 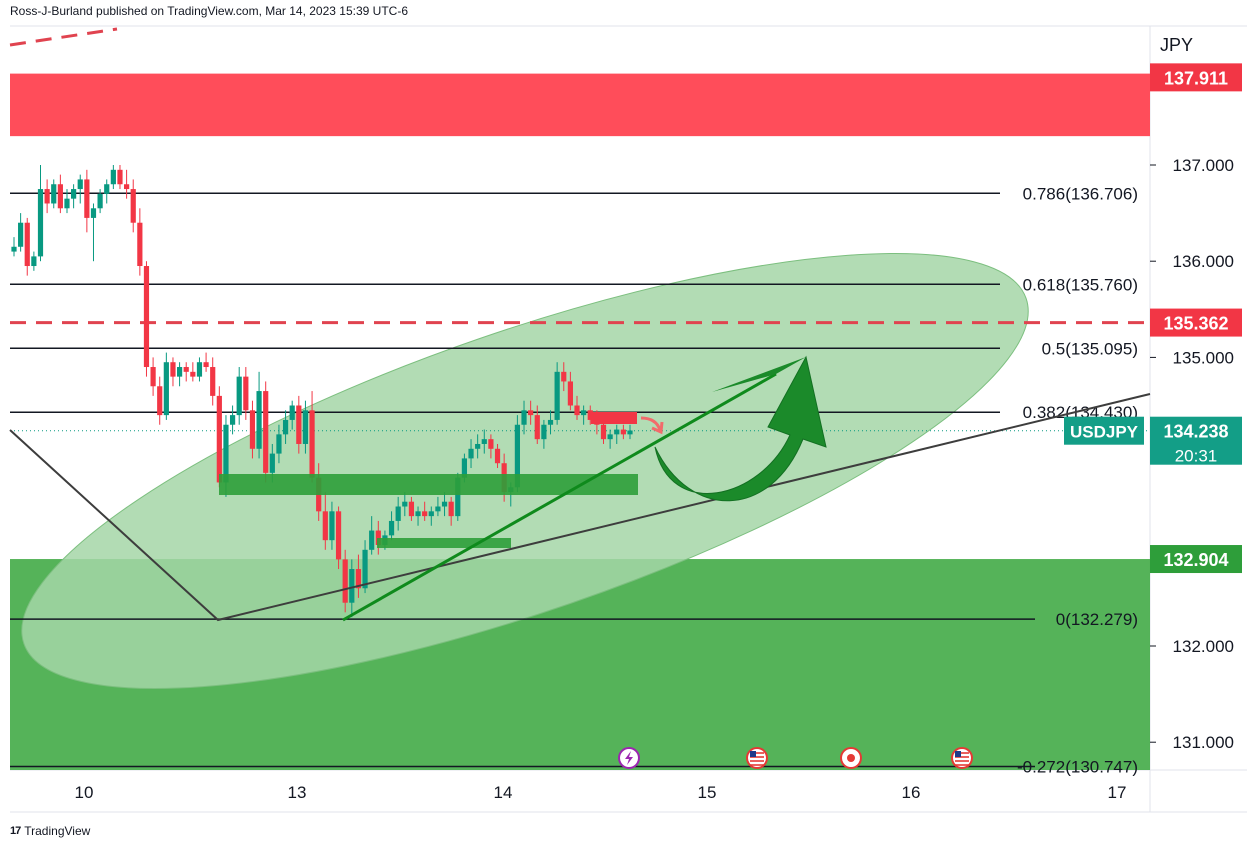 What do you see at coordinates (503, 792) in the screenshot?
I see `x-tick-label: 14` at bounding box center [503, 792].